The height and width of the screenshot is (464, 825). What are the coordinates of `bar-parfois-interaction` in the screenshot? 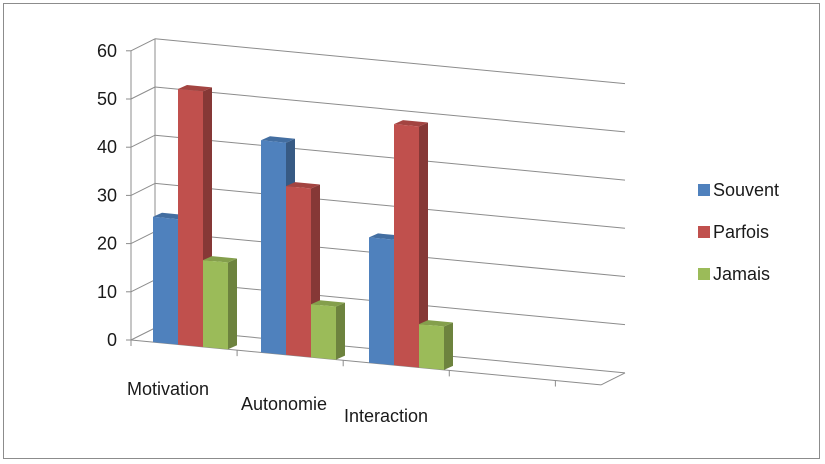 It's located at (411, 244).